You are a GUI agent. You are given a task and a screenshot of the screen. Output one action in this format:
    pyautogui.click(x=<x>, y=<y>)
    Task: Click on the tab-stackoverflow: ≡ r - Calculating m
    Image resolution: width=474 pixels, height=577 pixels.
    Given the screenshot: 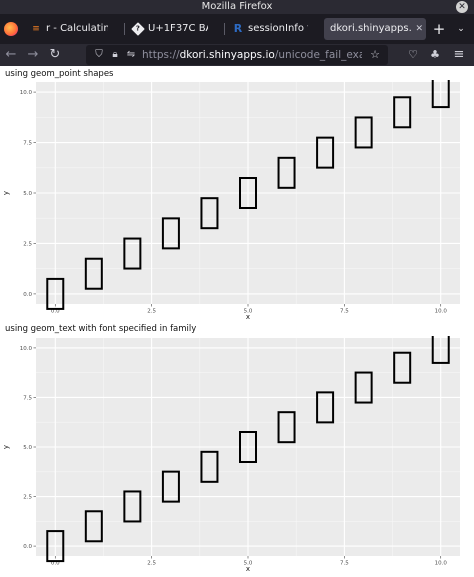 What is the action you would take?
    pyautogui.click(x=73, y=29)
    